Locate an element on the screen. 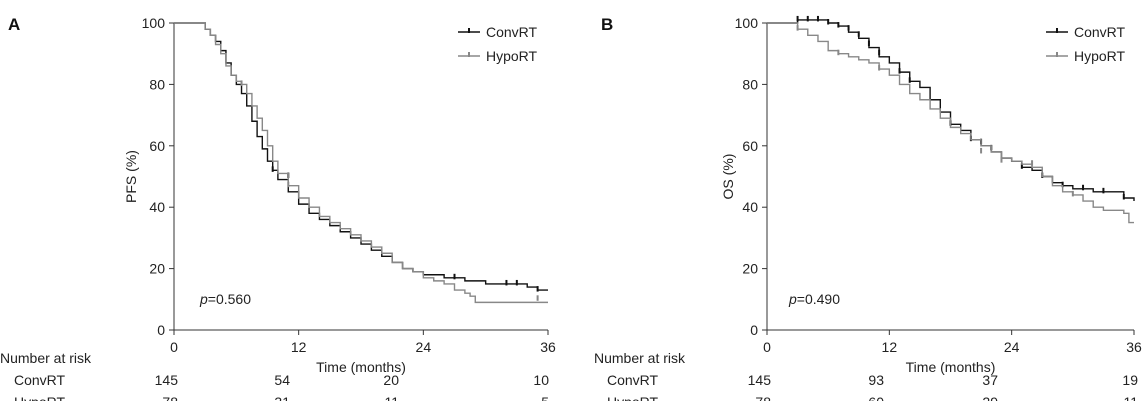 The width and height of the screenshot is (1143, 401). risk-value: 31 is located at coordinates (282, 397).